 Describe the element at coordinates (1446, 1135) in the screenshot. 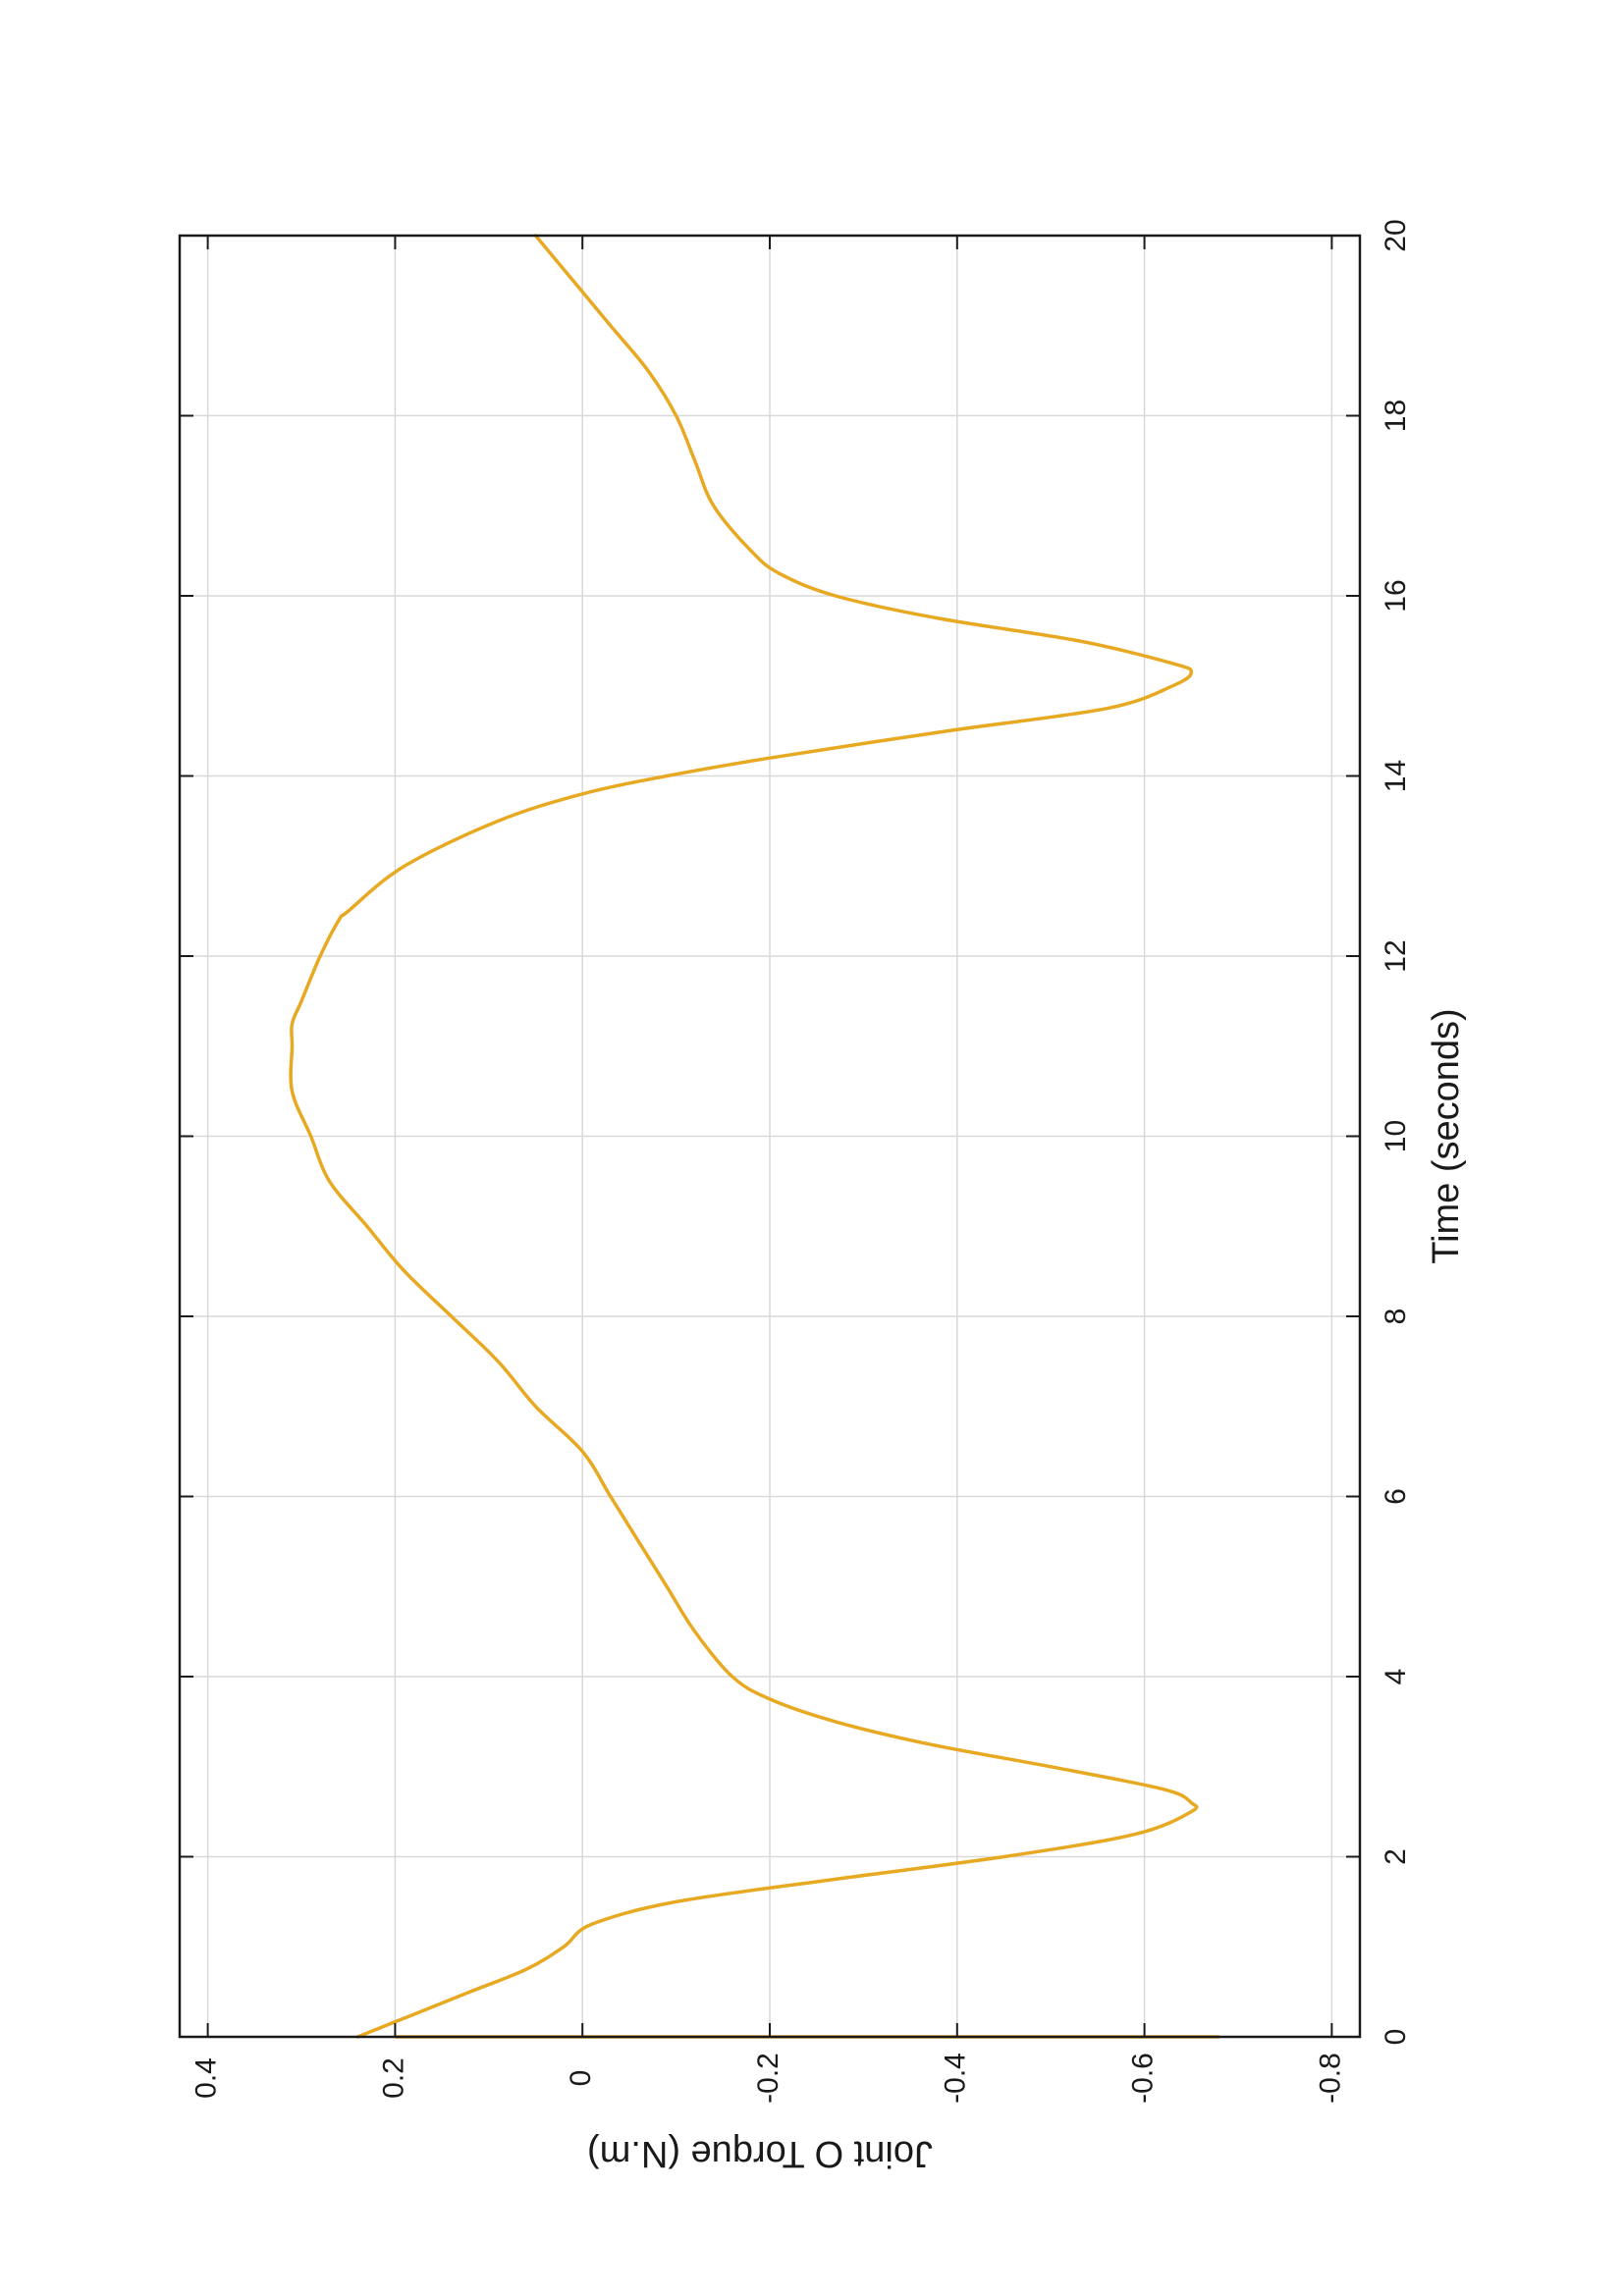

I see `x-axis-title: Time (seconds)` at that location.